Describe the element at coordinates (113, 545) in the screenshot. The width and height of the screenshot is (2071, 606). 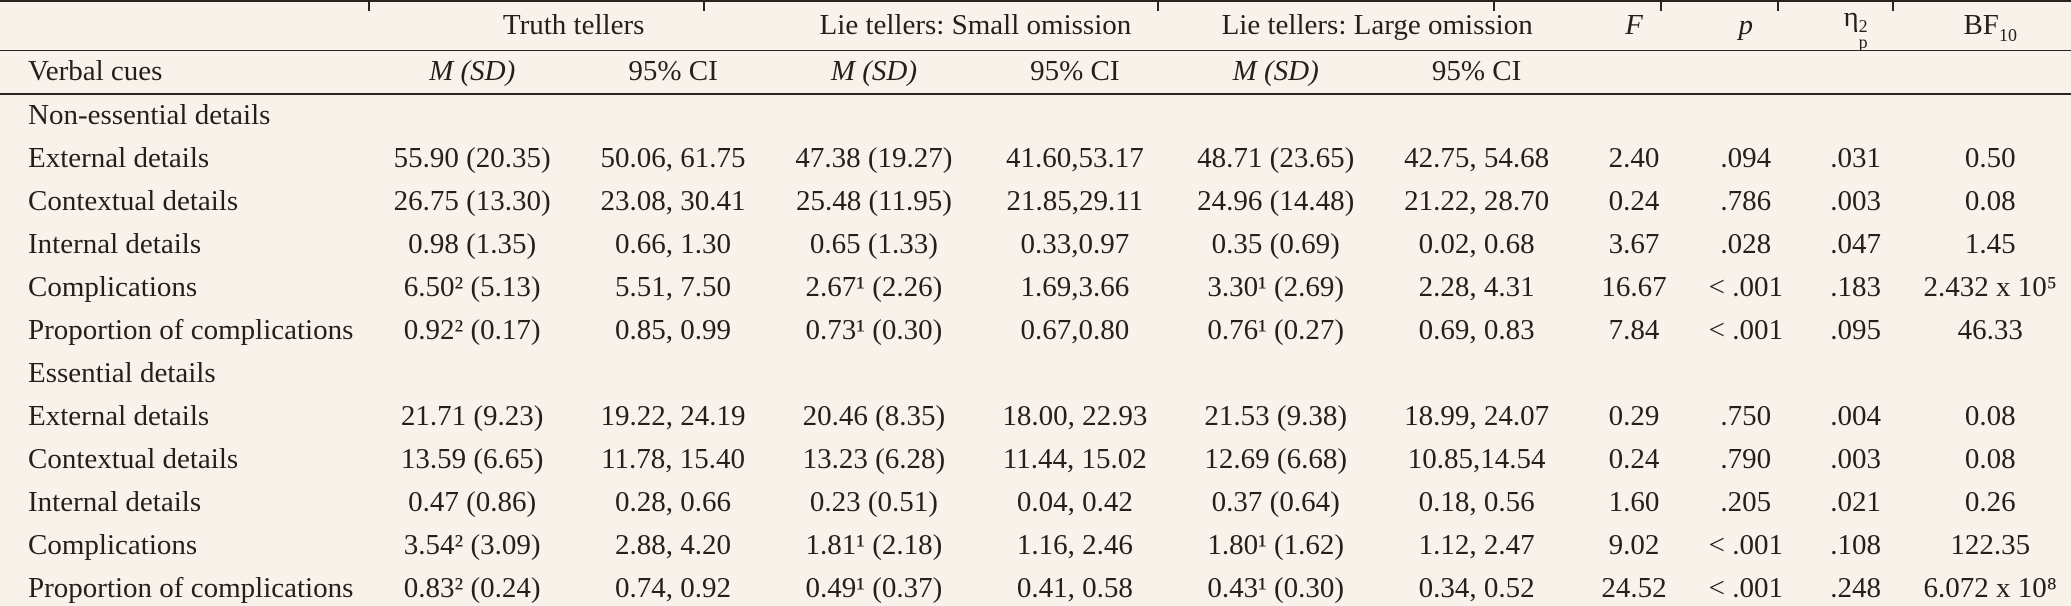
I see `row-label: Complications` at that location.